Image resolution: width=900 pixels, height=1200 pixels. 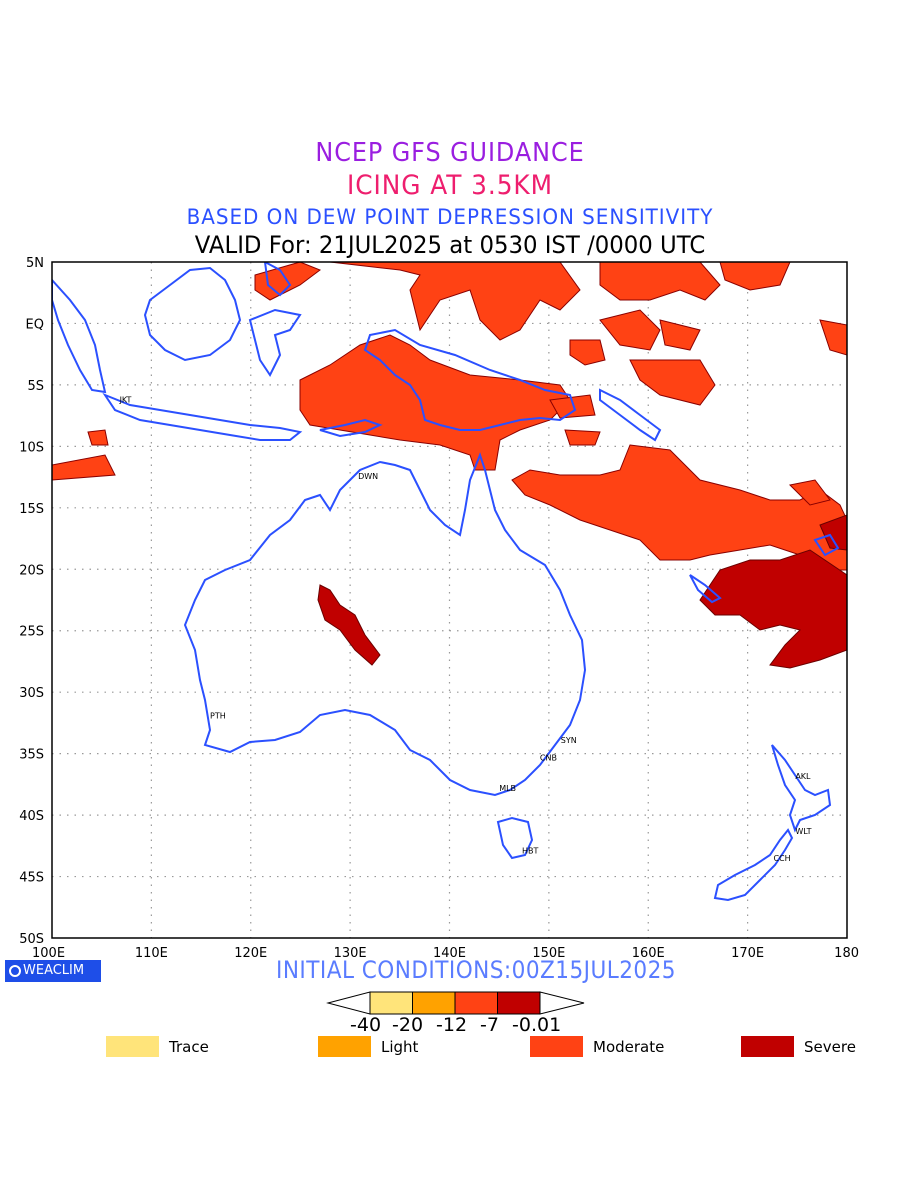 I want to click on city-label: CCH, so click(x=781, y=858).